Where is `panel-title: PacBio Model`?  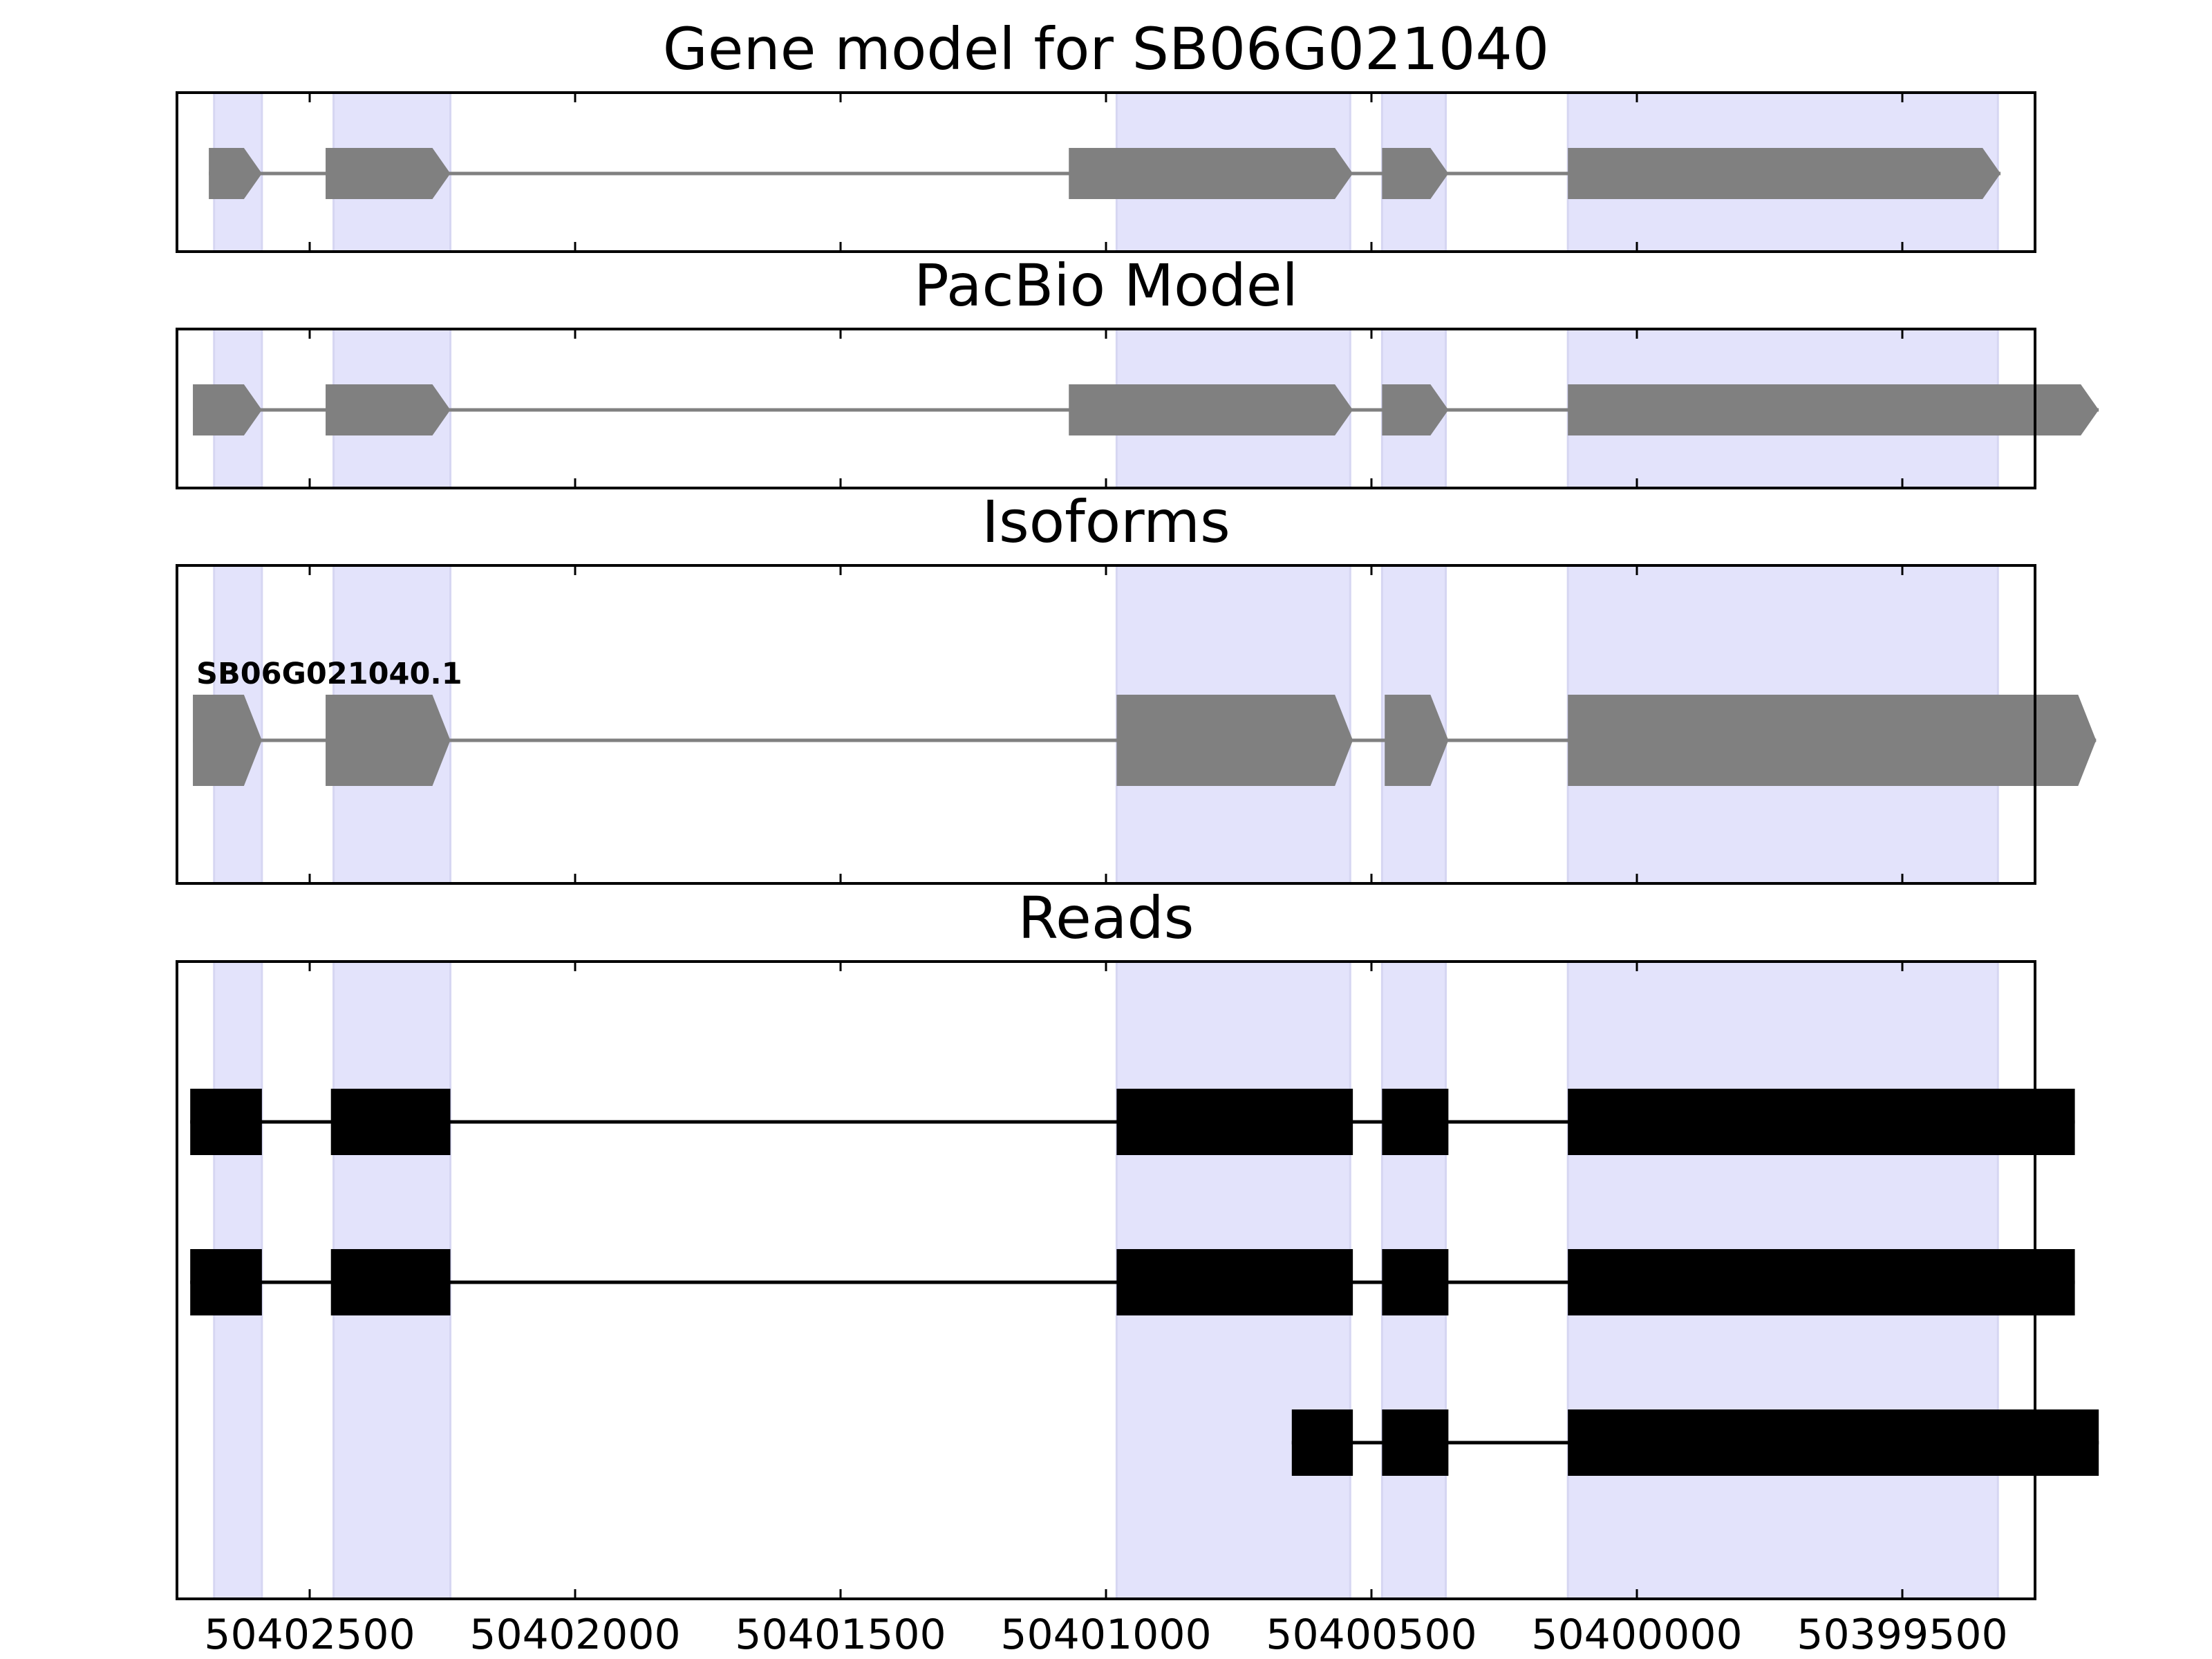 panel-title: PacBio Model is located at coordinates (1106, 285).